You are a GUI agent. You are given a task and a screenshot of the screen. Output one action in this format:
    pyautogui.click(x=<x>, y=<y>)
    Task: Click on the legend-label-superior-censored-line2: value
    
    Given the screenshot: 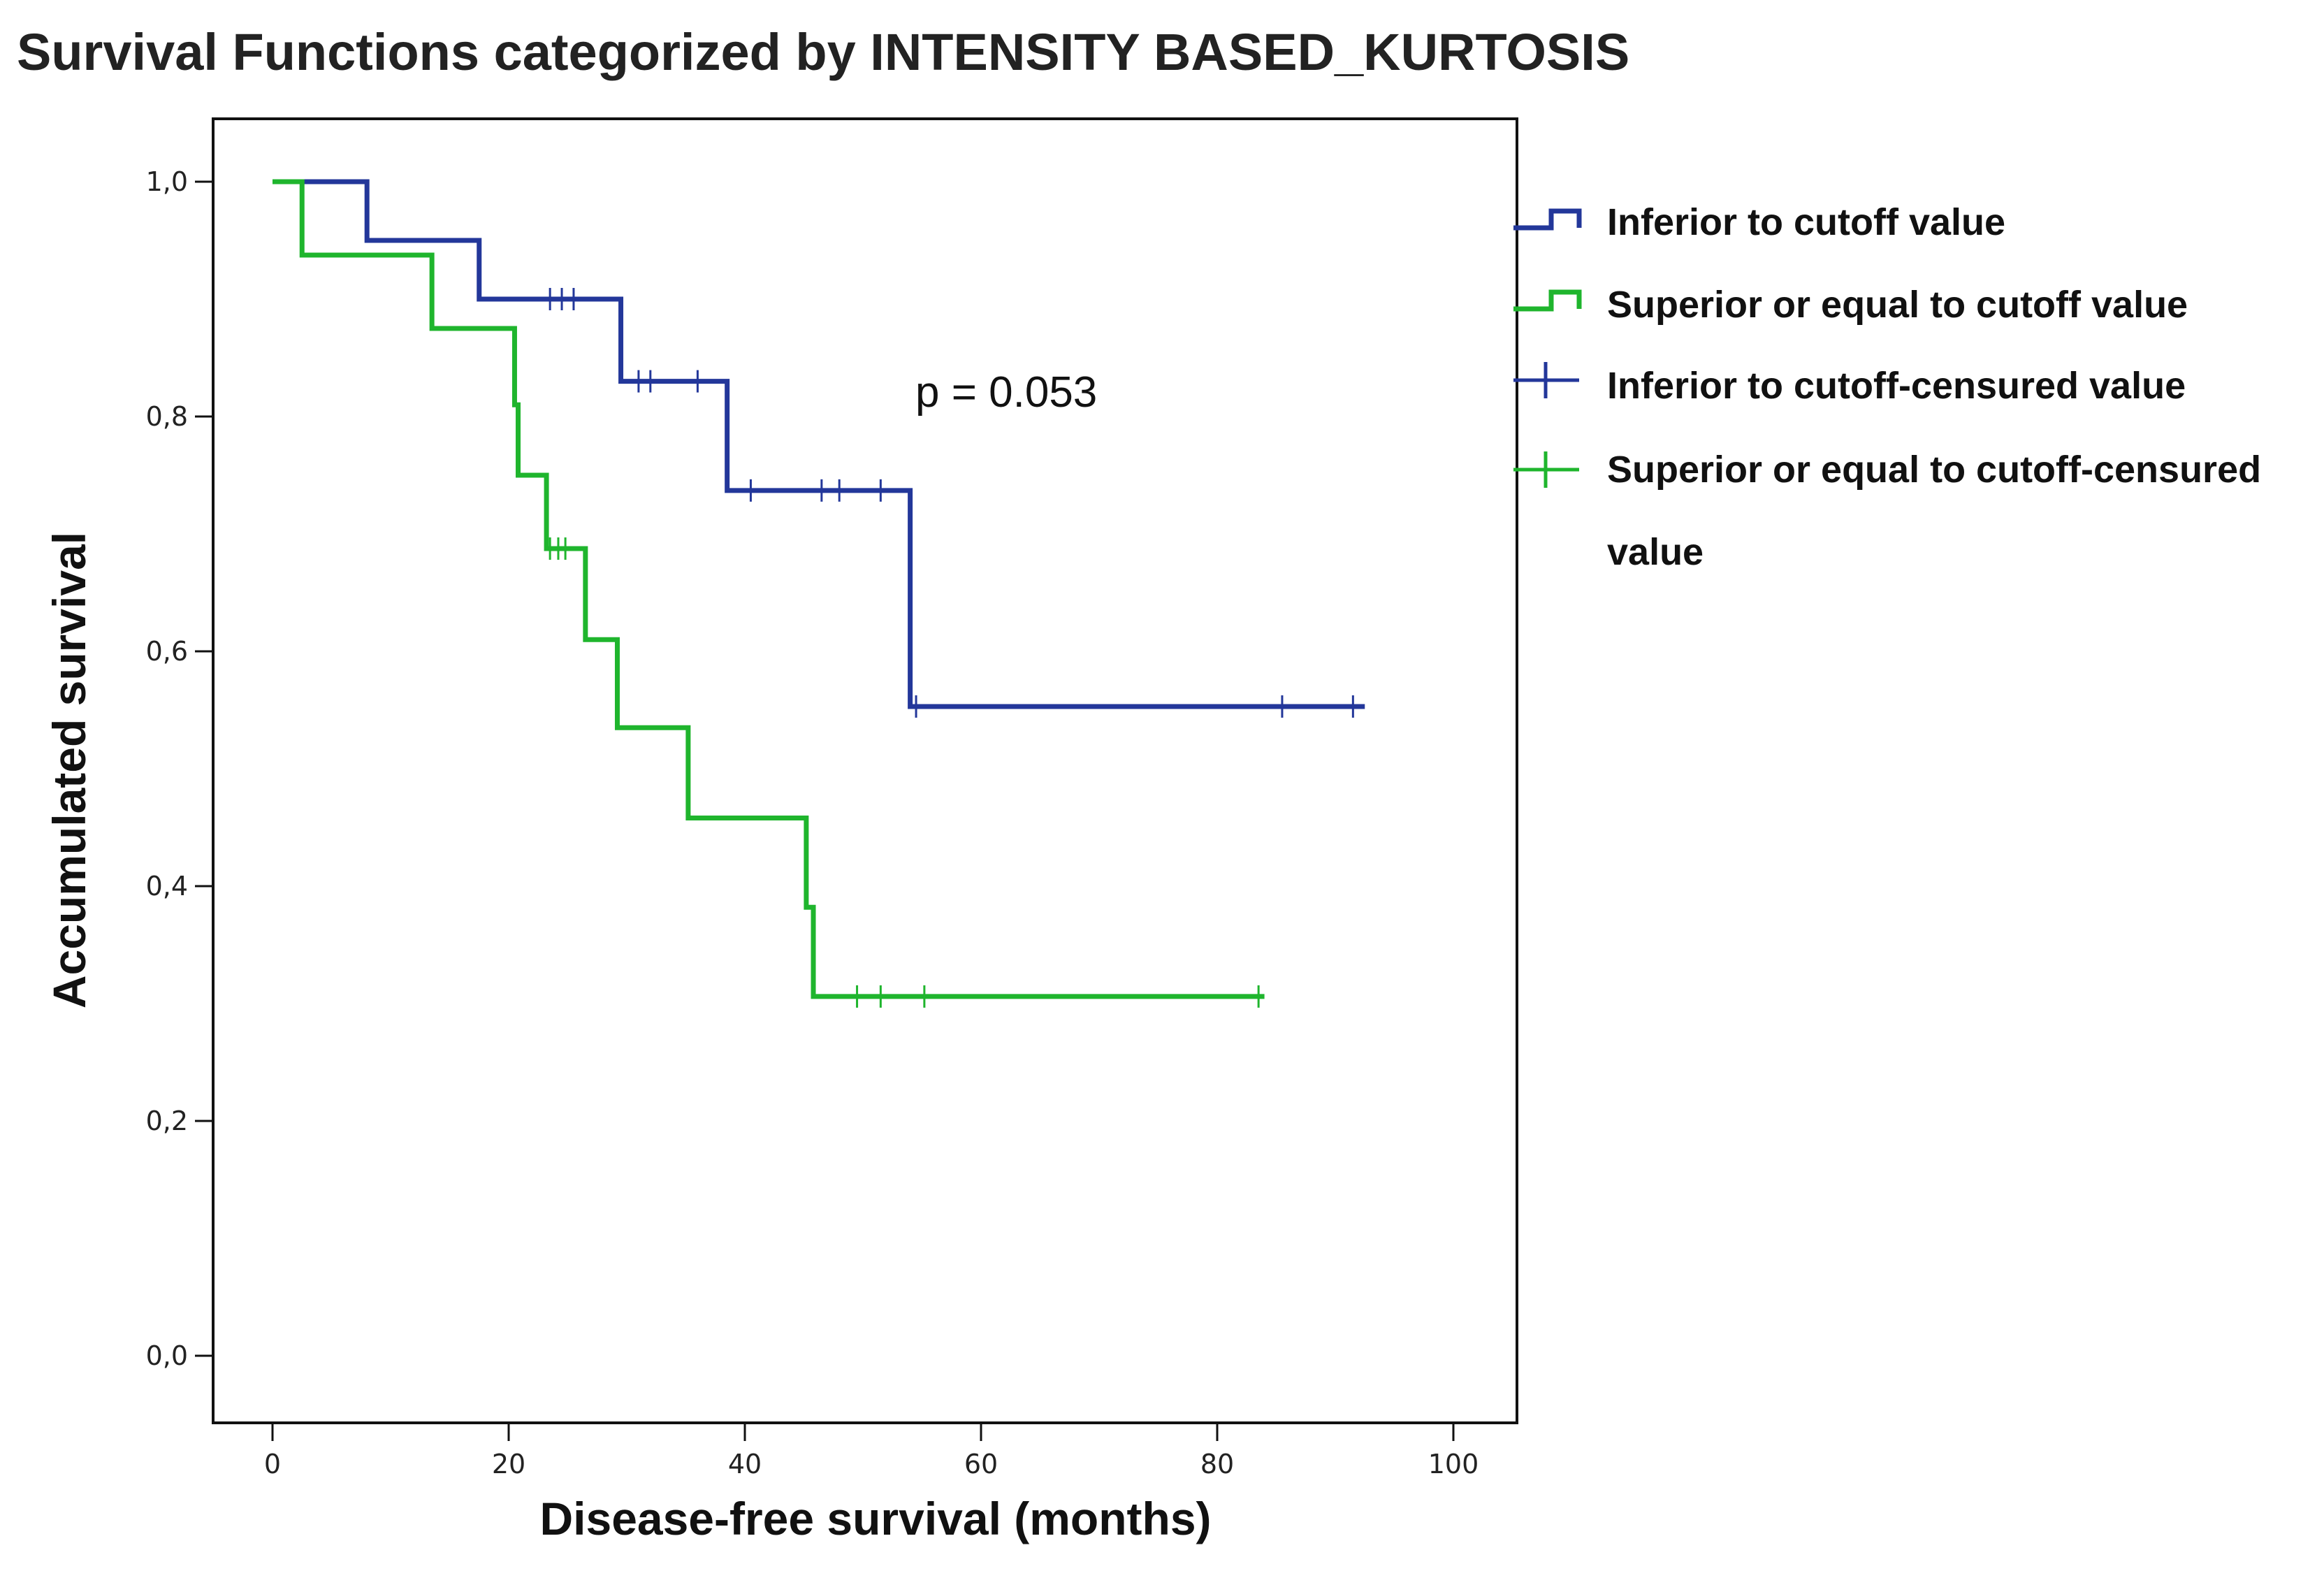 What is the action you would take?
    pyautogui.click(x=1655, y=552)
    